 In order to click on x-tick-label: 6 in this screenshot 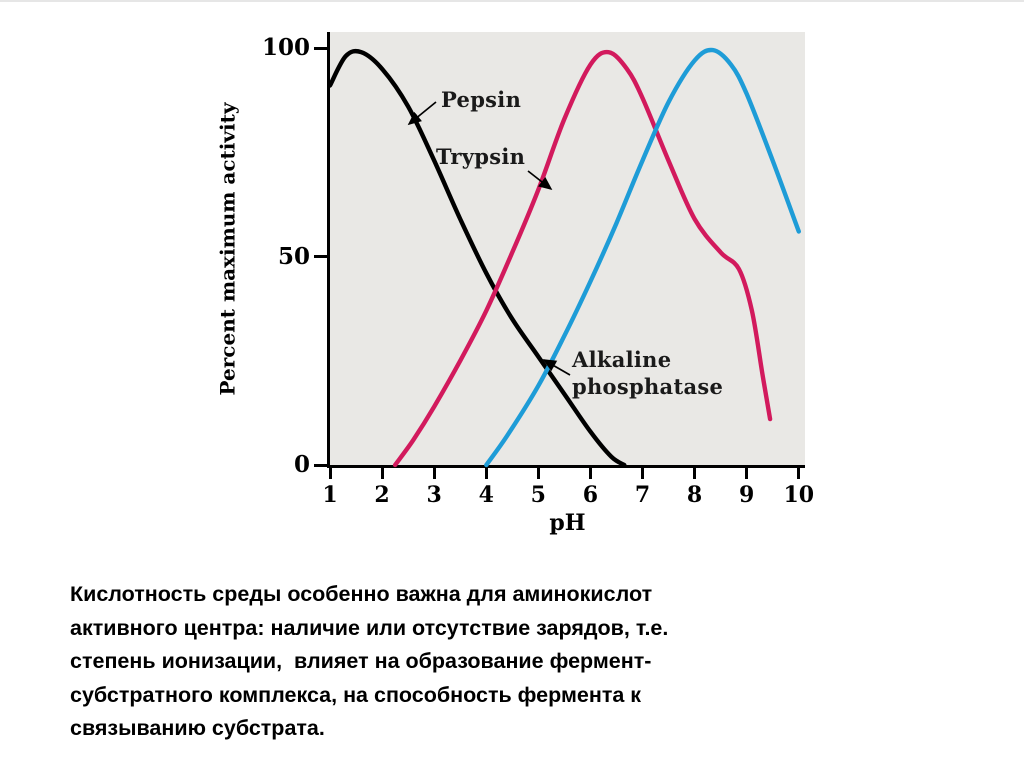, I will do `click(590, 495)`.